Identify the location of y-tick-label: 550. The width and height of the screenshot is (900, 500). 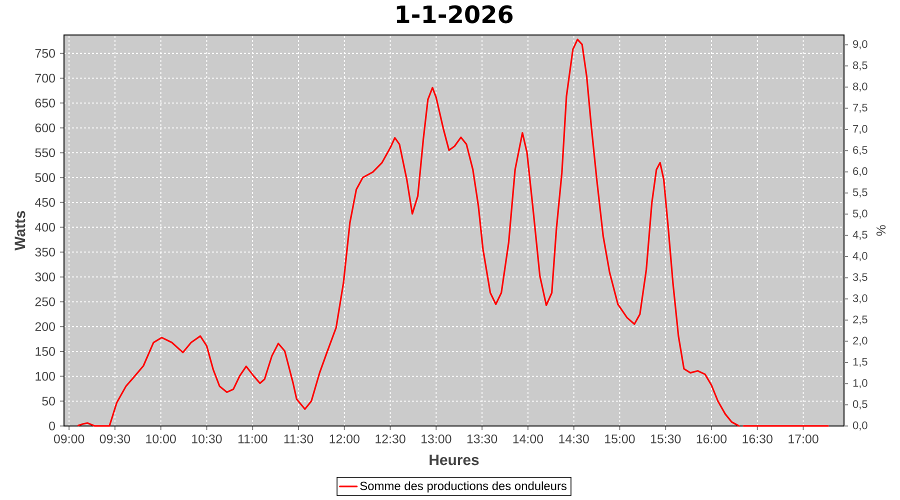
(45, 153).